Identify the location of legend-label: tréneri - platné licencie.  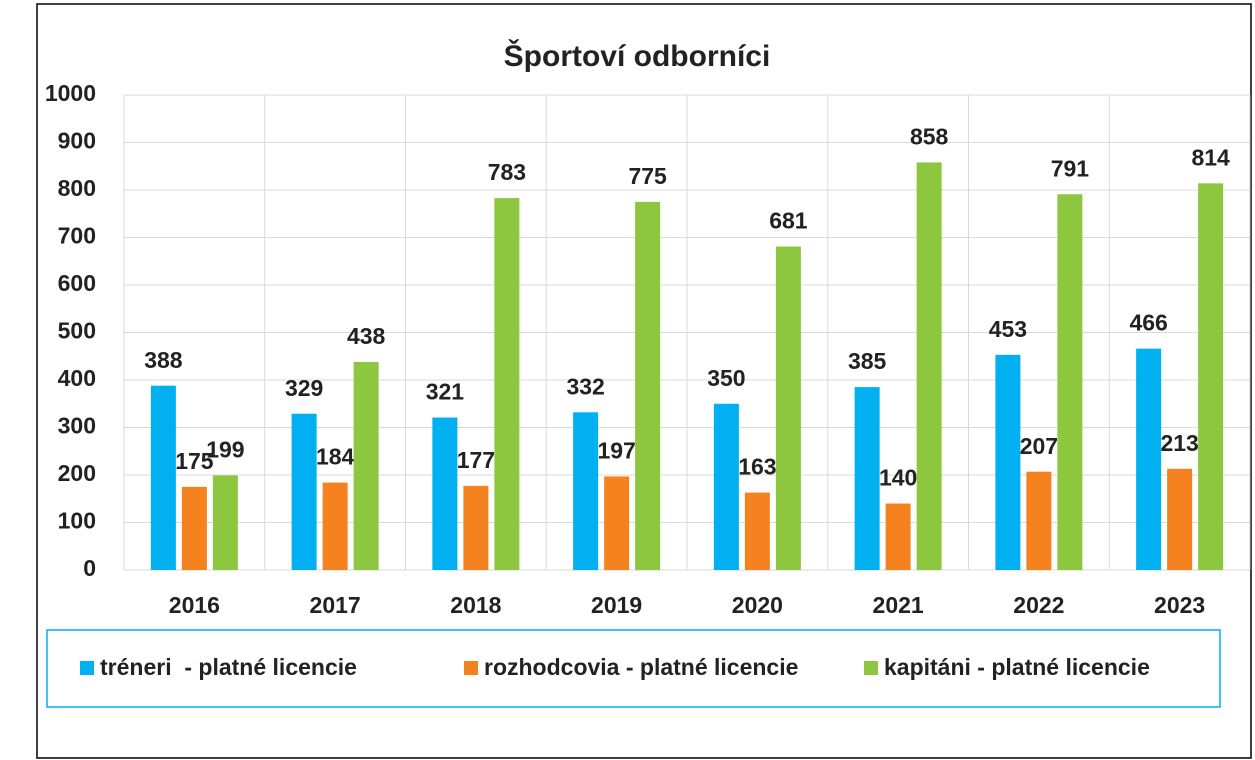
(228, 667).